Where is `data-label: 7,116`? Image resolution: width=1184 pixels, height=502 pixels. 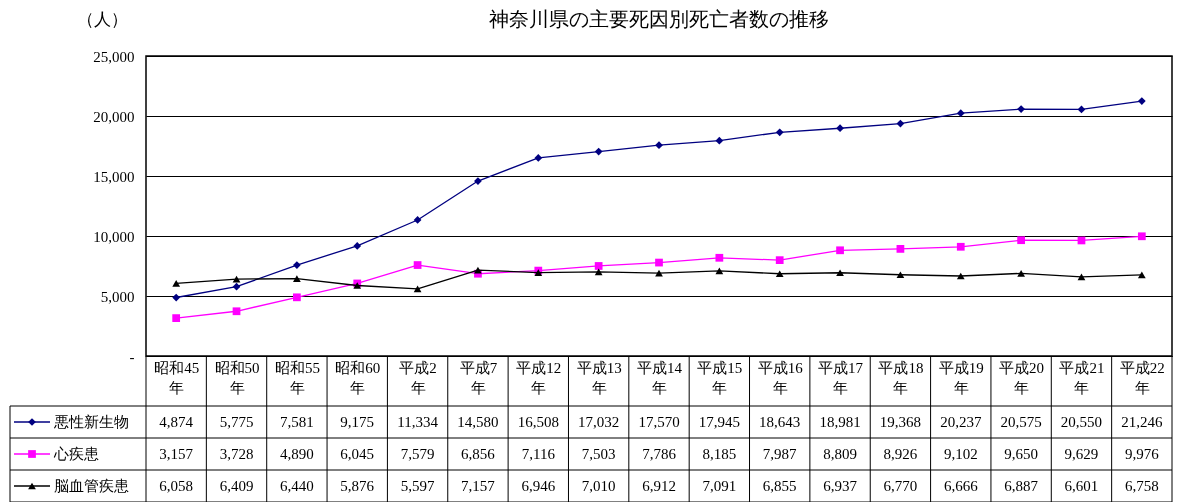 data-label: 7,116 is located at coordinates (538, 454).